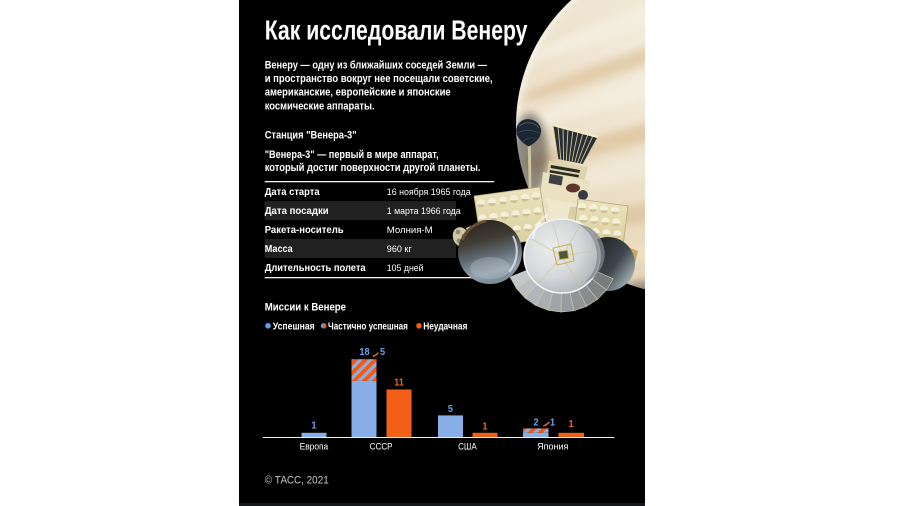 This screenshot has width=900, height=506. I want to click on svg-text: Япония, so click(552, 447).